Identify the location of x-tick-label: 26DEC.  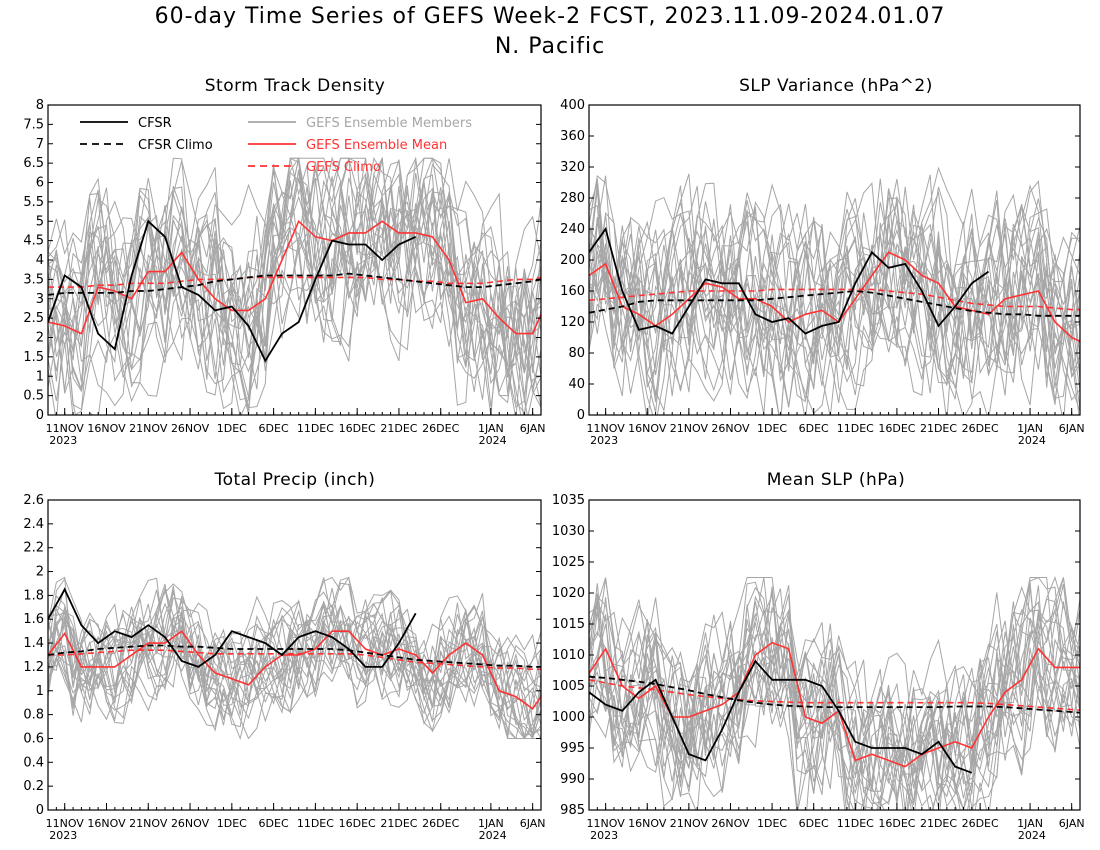
(440, 428).